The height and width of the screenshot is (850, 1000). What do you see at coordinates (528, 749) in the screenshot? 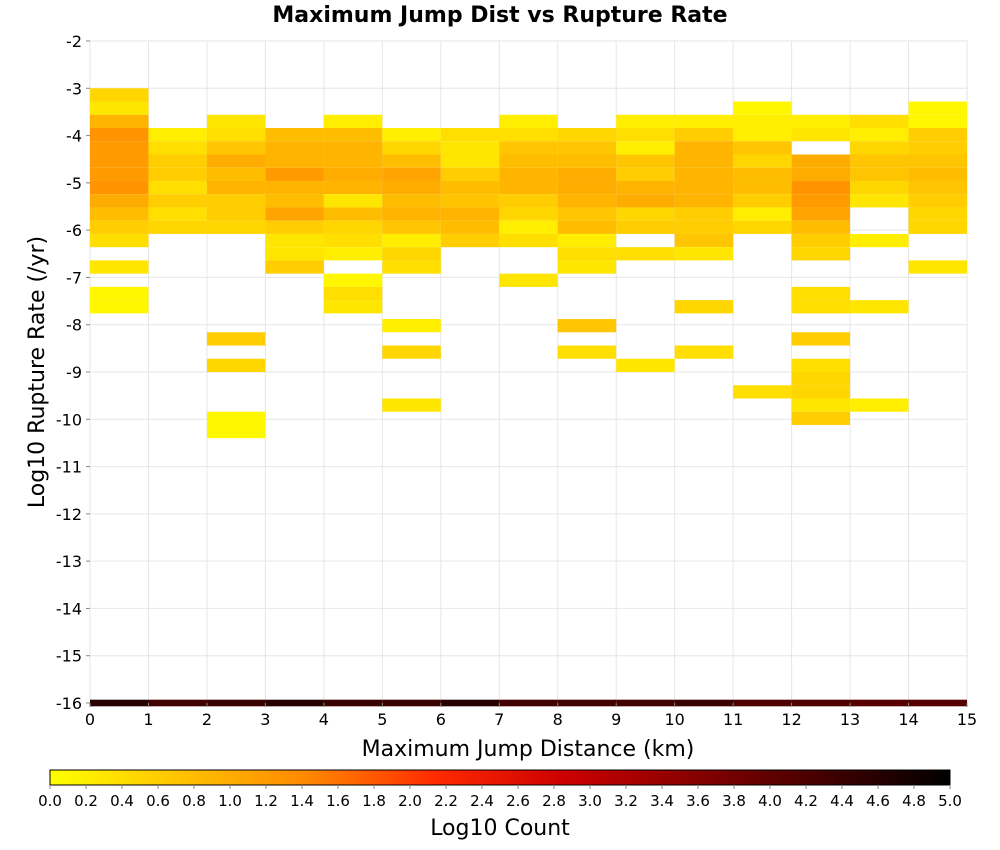
I see `x-axis-title: Maximum Jump Distance (km)` at bounding box center [528, 749].